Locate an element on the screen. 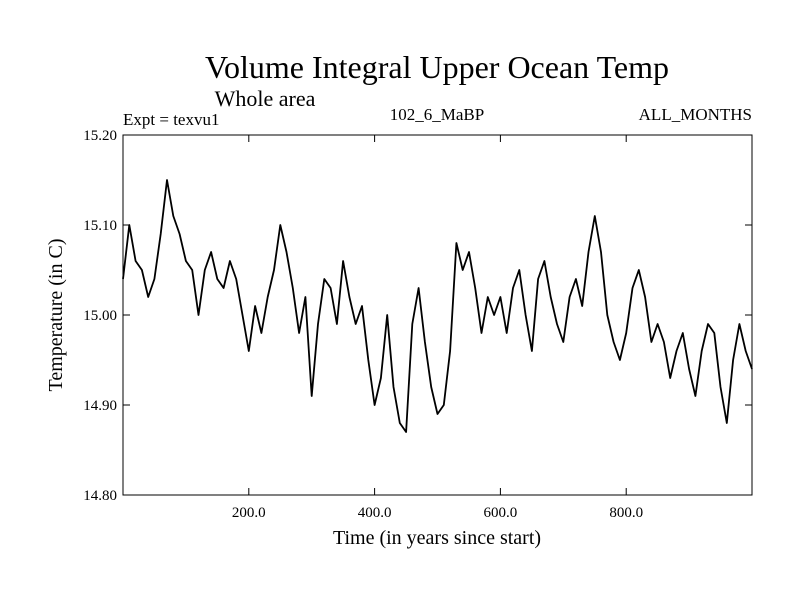 The height and width of the screenshot is (600, 800). y-tick-label: 14.80 is located at coordinates (100, 496).